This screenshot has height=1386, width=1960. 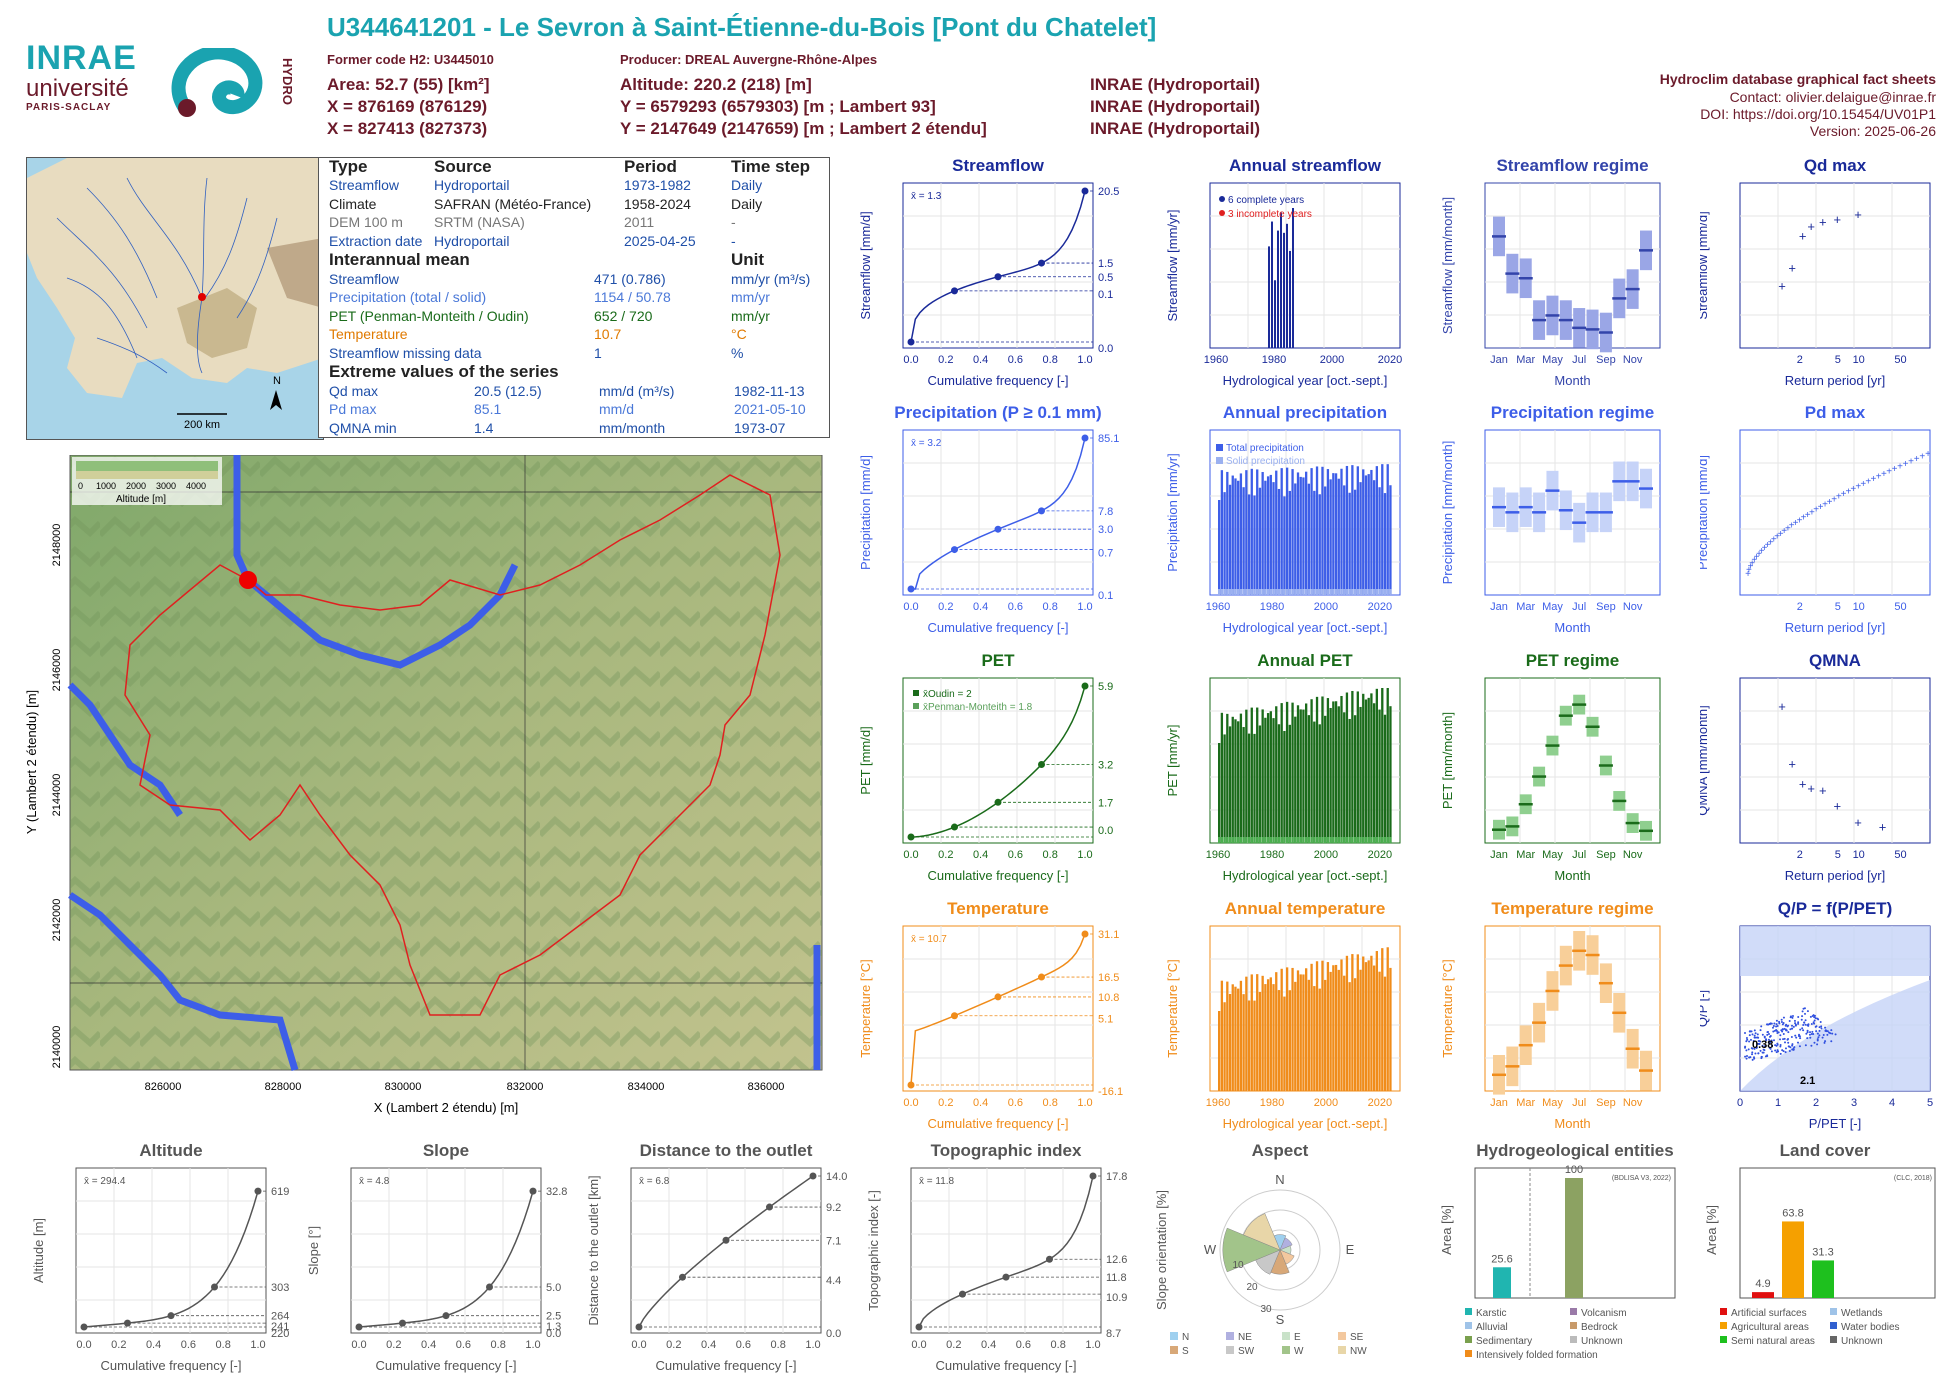 What do you see at coordinates (1175, 106) in the screenshot?
I see `source-x: INRAE (Hydroportail)` at bounding box center [1175, 106].